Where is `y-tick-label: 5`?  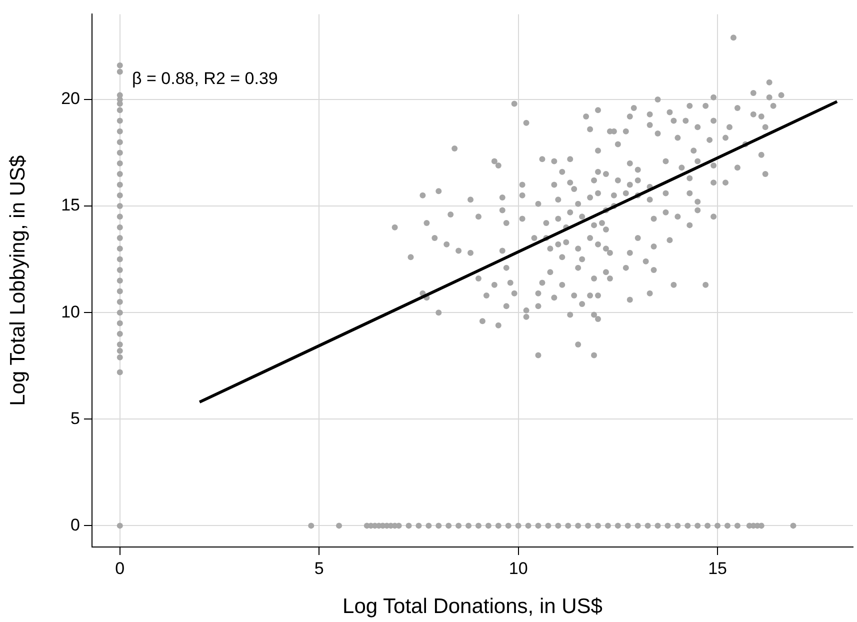
y-tick-label: 5 is located at coordinates (75, 418).